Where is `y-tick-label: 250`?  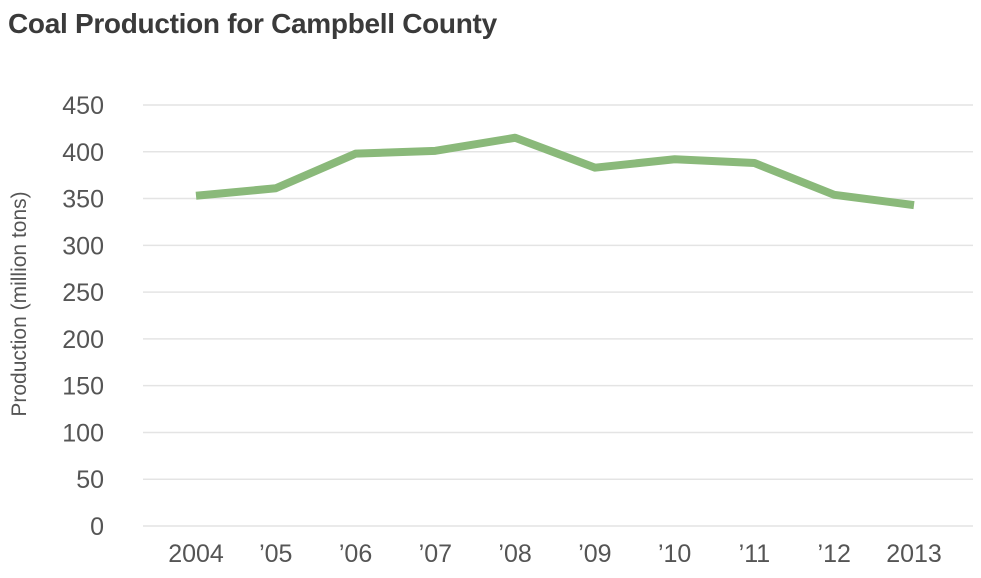 y-tick-label: 250 is located at coordinates (83, 293).